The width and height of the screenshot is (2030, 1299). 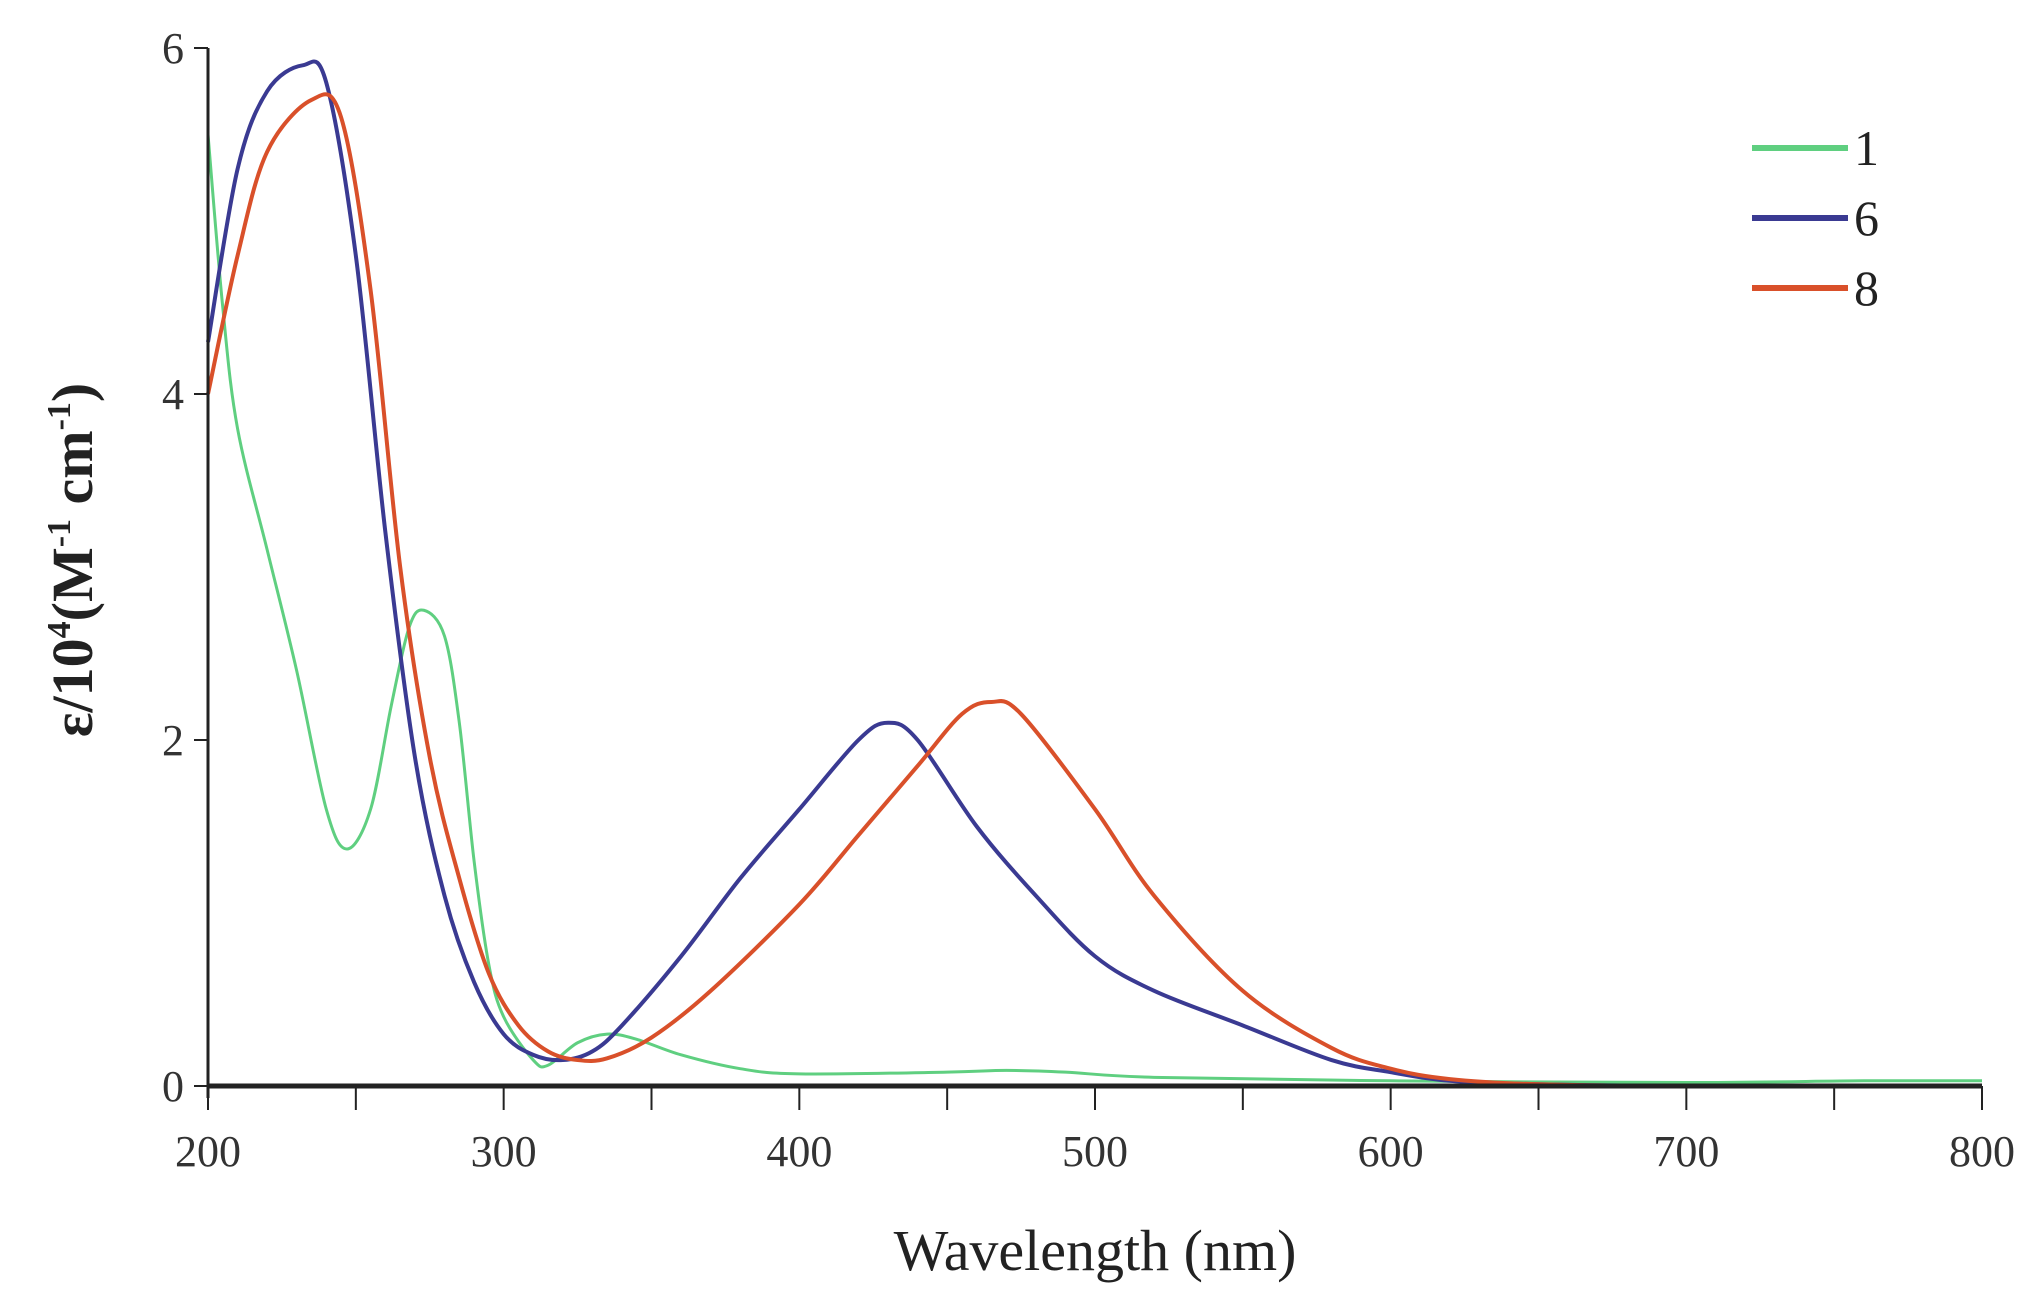 I want to click on y-tick-label: 6, so click(x=173, y=48).